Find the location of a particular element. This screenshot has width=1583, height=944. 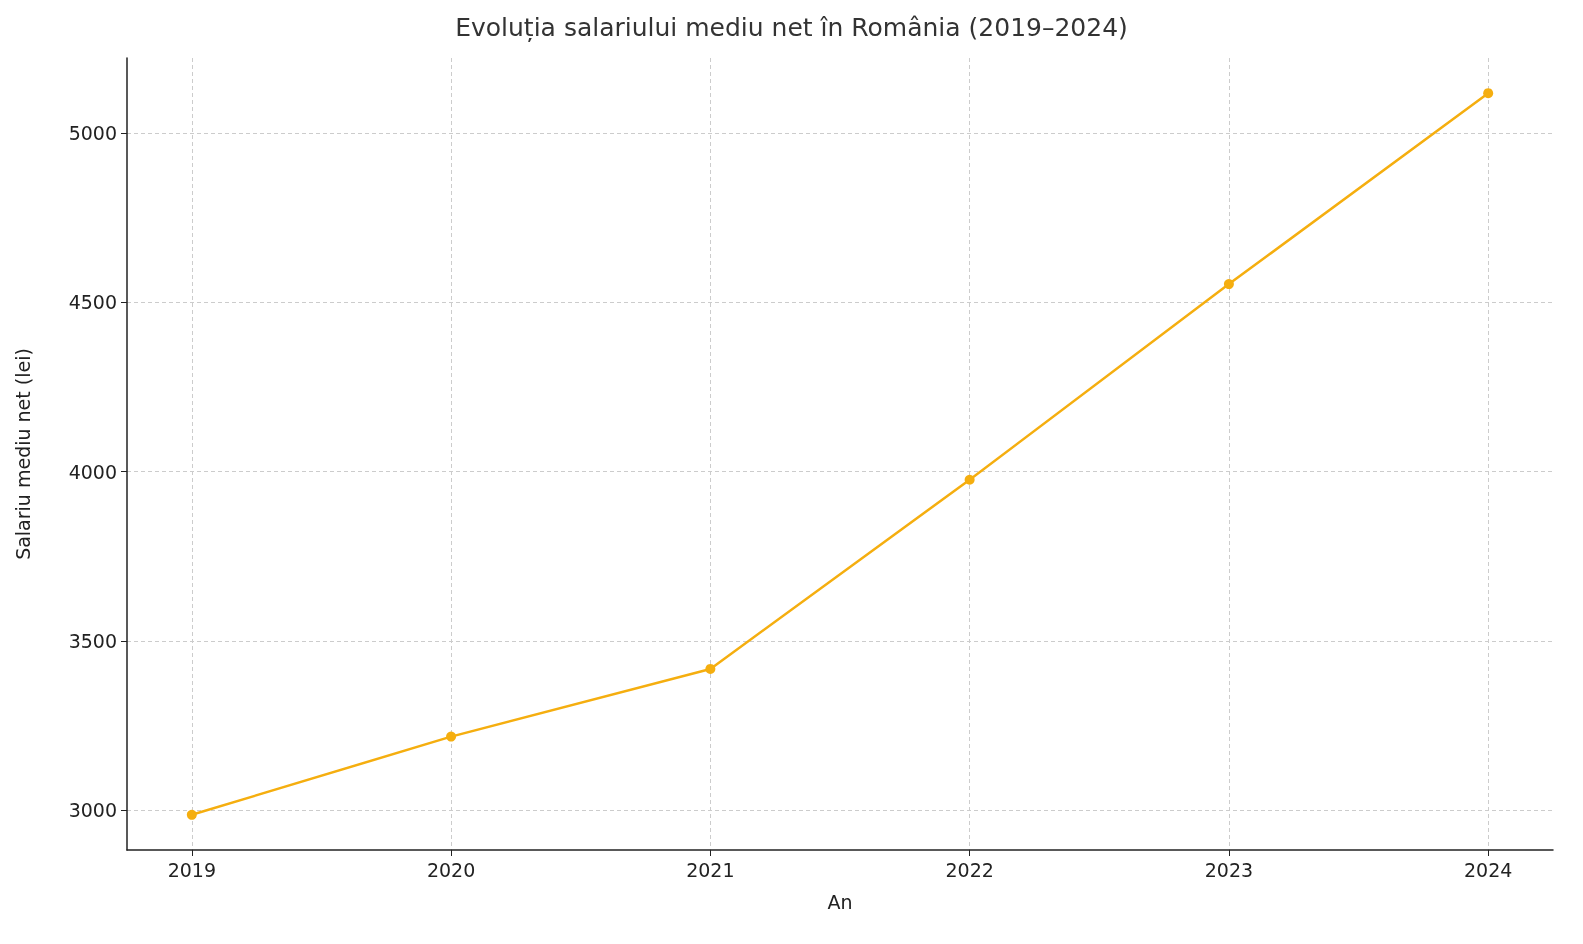

y-tick-label: 3500 is located at coordinates (92, 640).